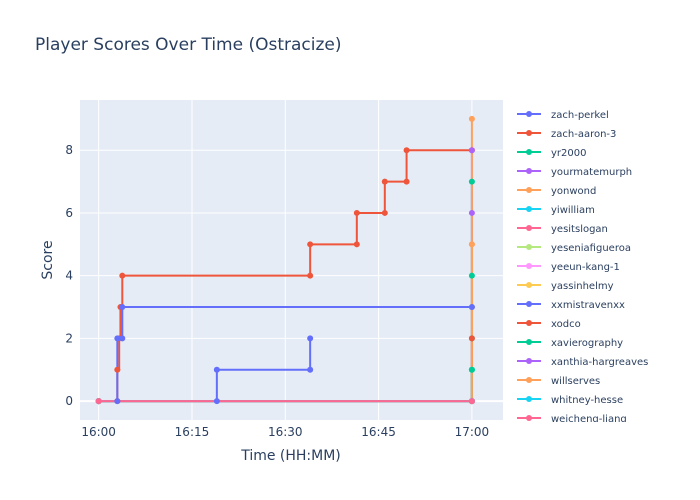 Image resolution: width=700 pixels, height=500 pixels. I want to click on legend-label: xanthia-hargreaves, so click(599, 362).